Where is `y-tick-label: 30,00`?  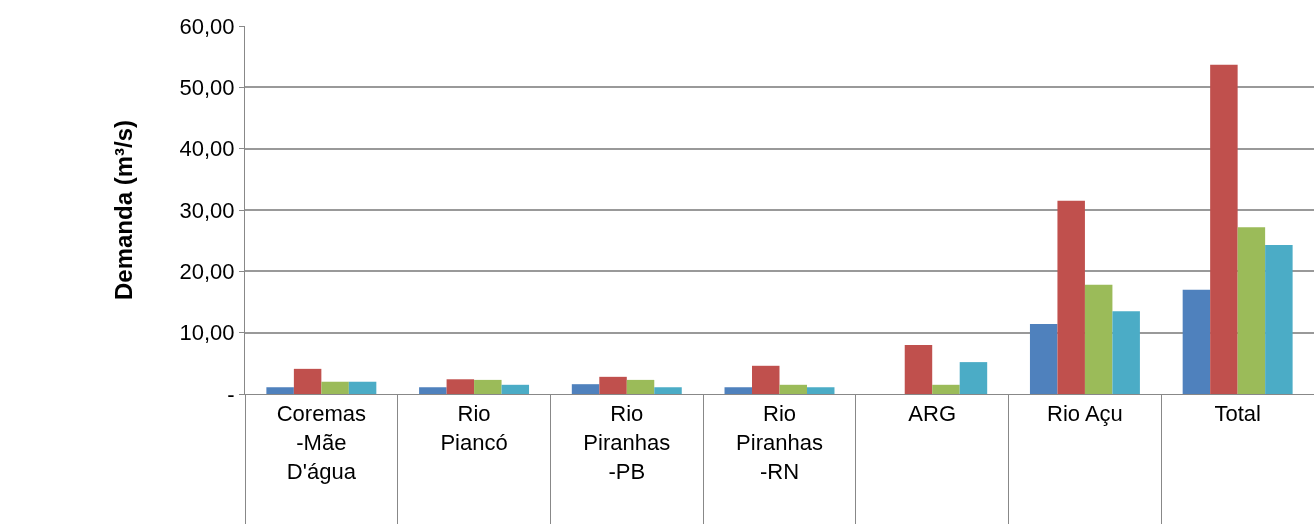 y-tick-label: 30,00 is located at coordinates (207, 210).